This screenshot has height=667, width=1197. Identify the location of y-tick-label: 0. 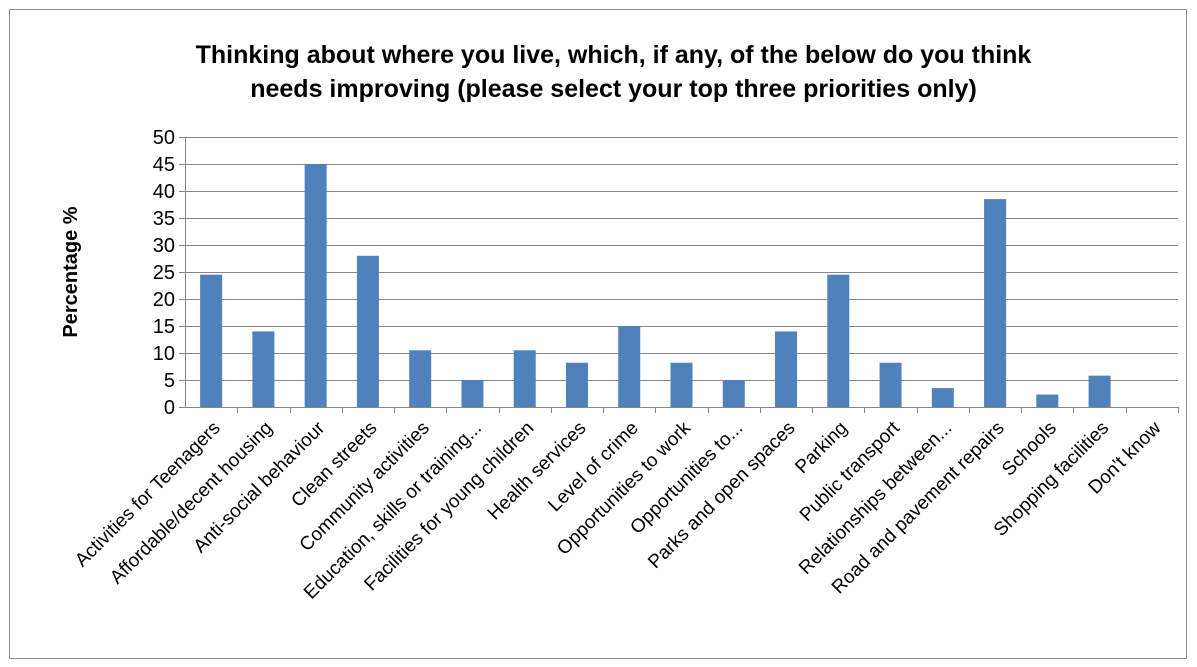
(169, 408).